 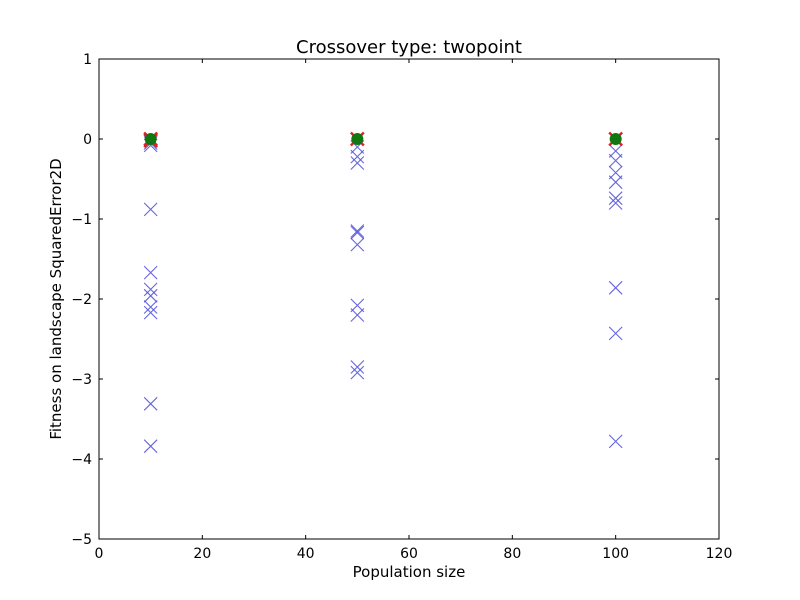 What do you see at coordinates (202, 554) in the screenshot?
I see `x-tick-label: 20` at bounding box center [202, 554].